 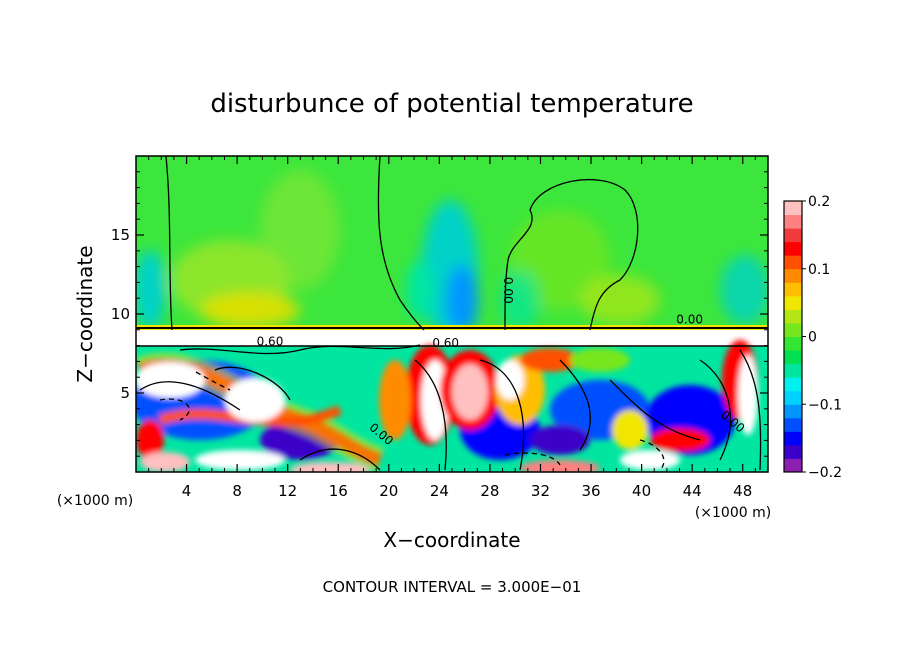 I want to click on x-tick-label: 24, so click(x=439, y=491).